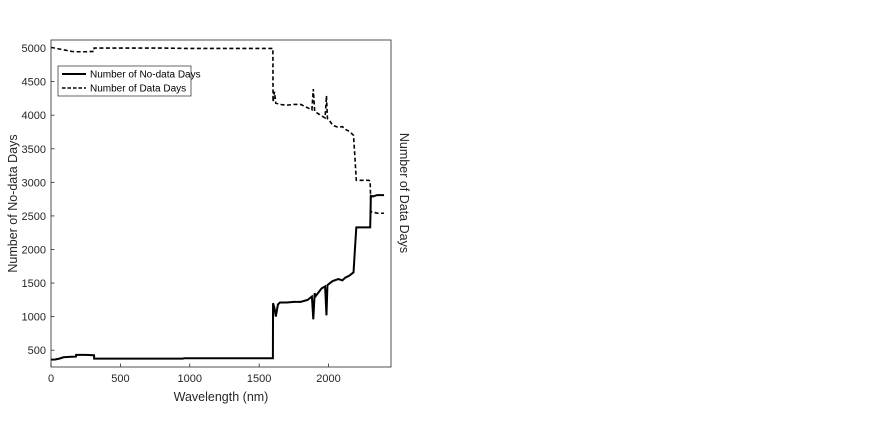 This screenshot has height=427, width=872. Describe the element at coordinates (138, 89) in the screenshot. I see `legend-label-data-days: Number of Data Days` at that location.